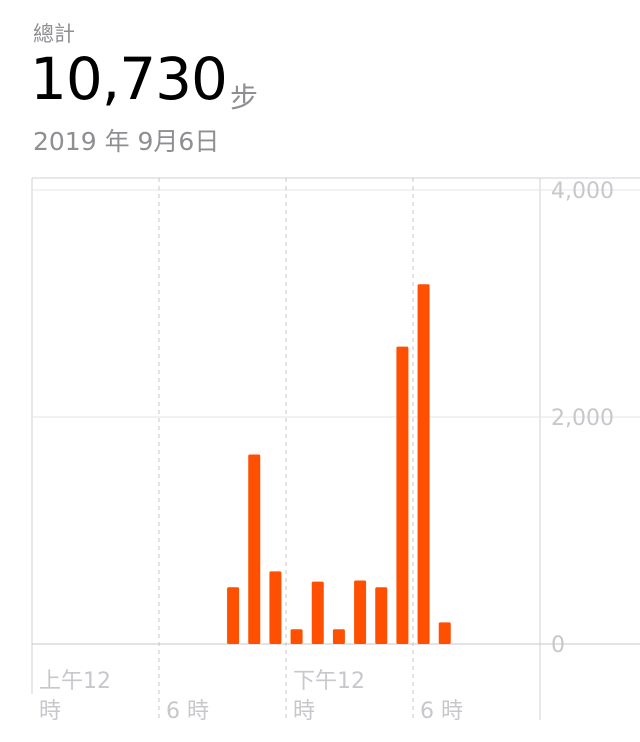  I want to click on step-unit: 步, so click(244, 97).